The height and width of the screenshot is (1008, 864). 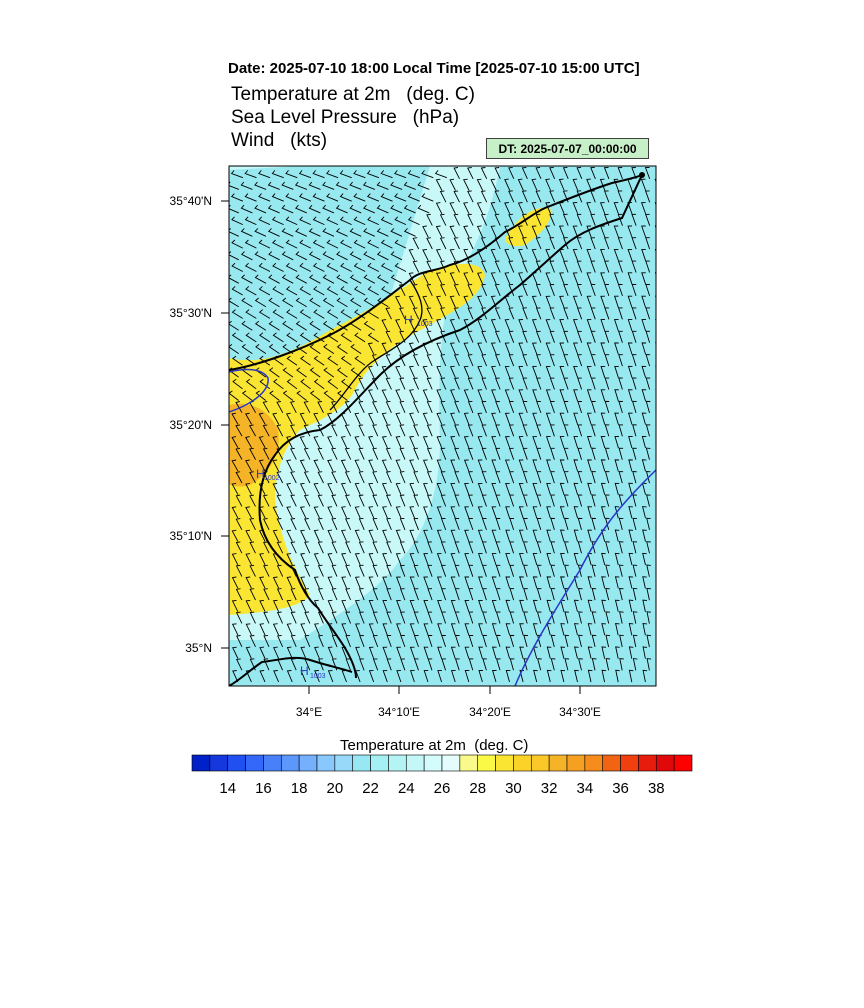 What do you see at coordinates (279, 140) in the screenshot?
I see `wind-variable-label: Wind (kts)` at bounding box center [279, 140].